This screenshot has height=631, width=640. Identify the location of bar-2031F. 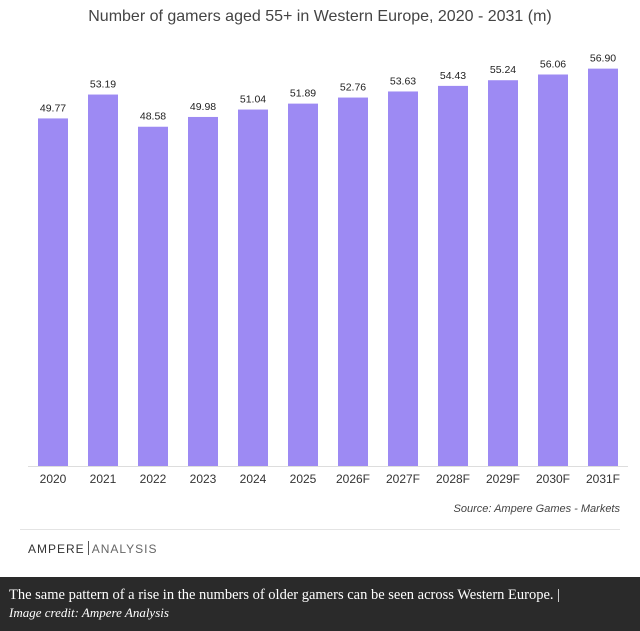
(603, 267).